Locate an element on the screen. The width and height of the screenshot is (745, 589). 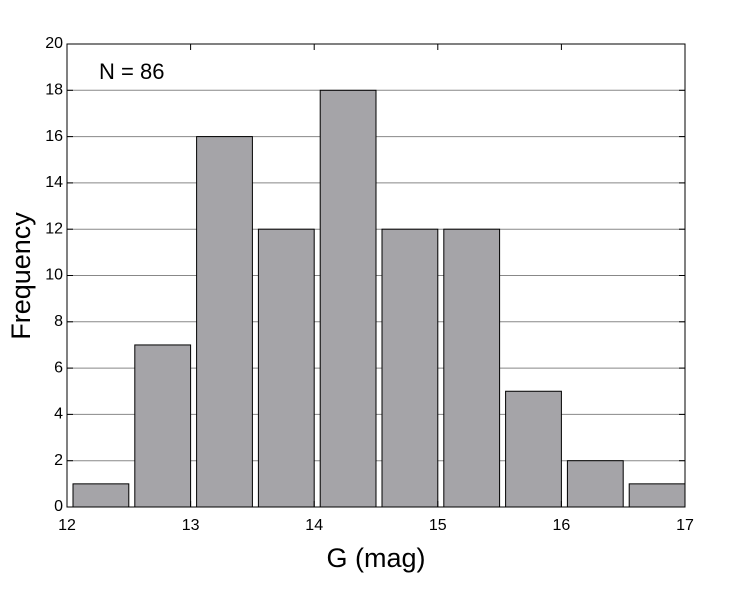
x-tick-label: 16 is located at coordinates (562, 525).